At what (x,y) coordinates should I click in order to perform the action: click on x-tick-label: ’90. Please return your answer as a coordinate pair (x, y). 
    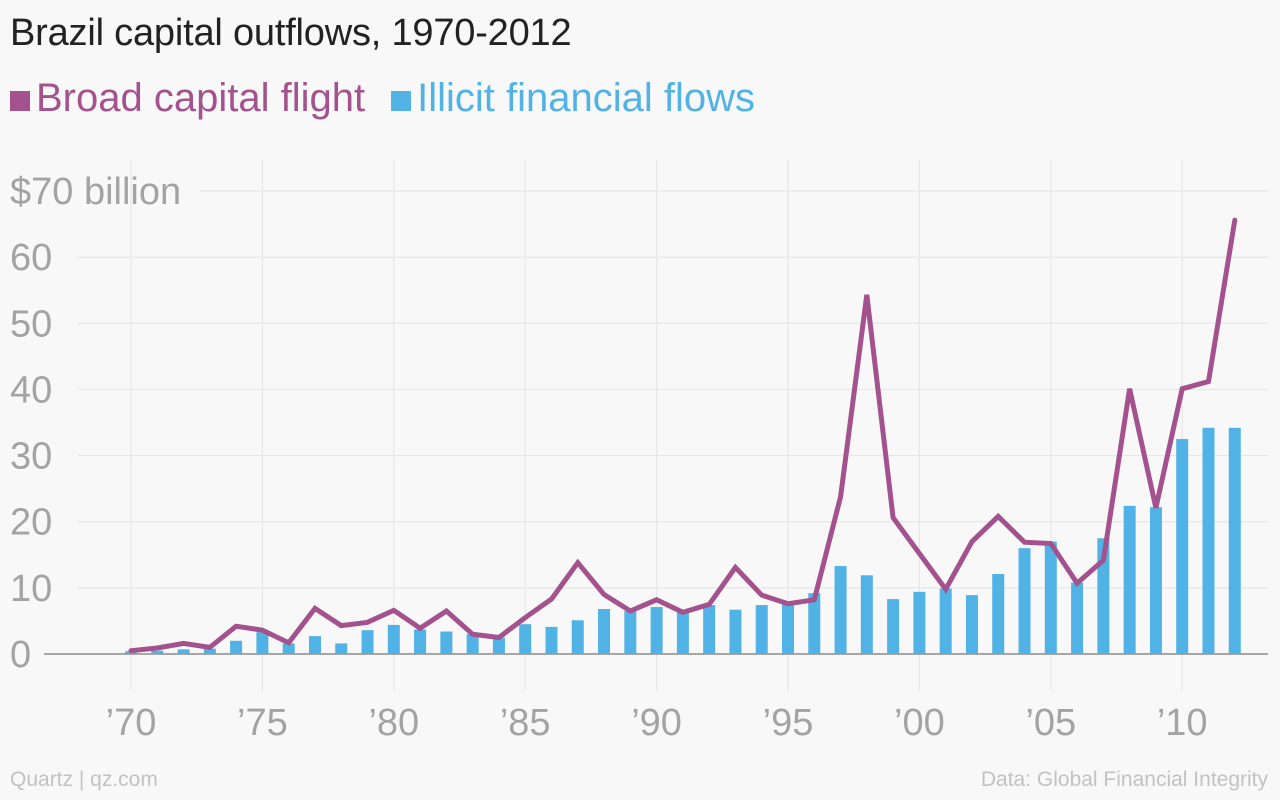
    Looking at the image, I should click on (656, 723).